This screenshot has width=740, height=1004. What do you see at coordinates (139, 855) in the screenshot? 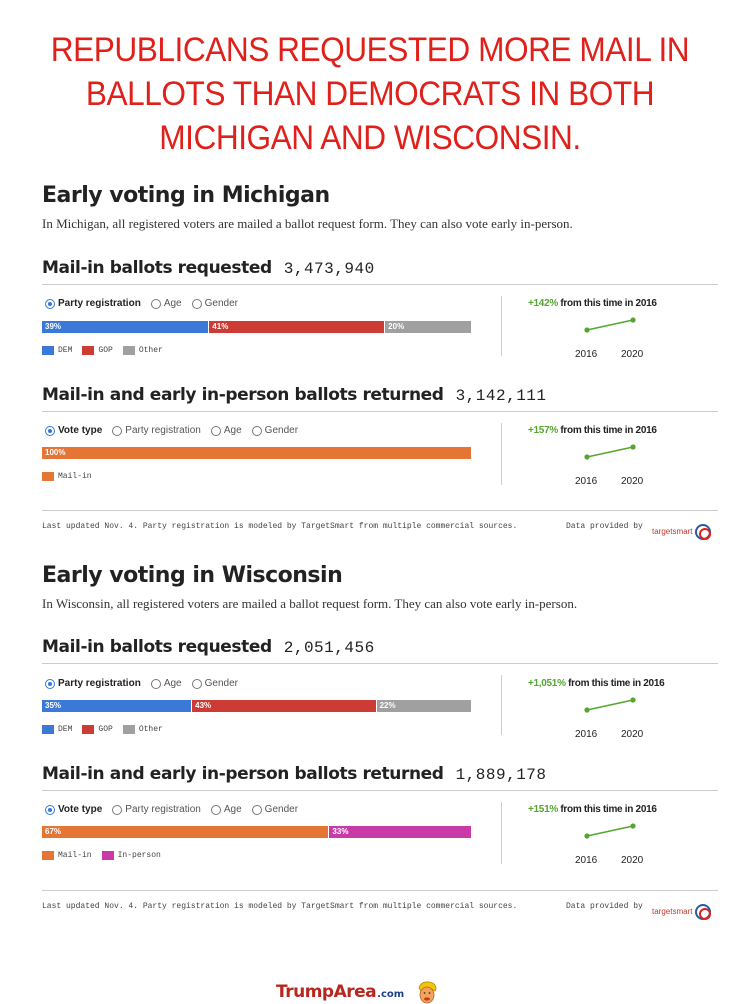
I see `legend-label: In-person` at bounding box center [139, 855].